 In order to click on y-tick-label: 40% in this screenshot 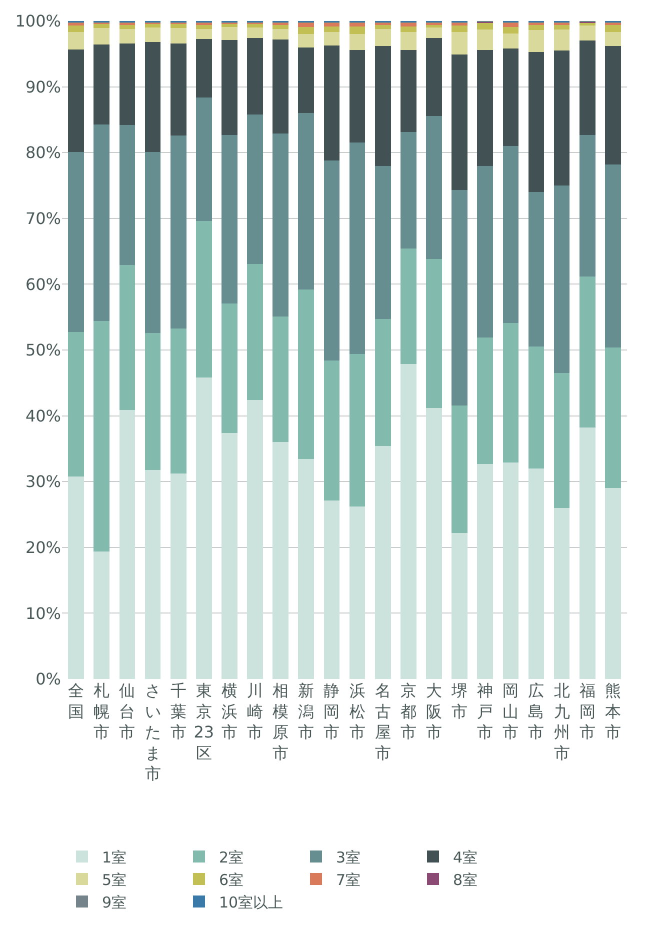, I will do `click(43, 416)`.